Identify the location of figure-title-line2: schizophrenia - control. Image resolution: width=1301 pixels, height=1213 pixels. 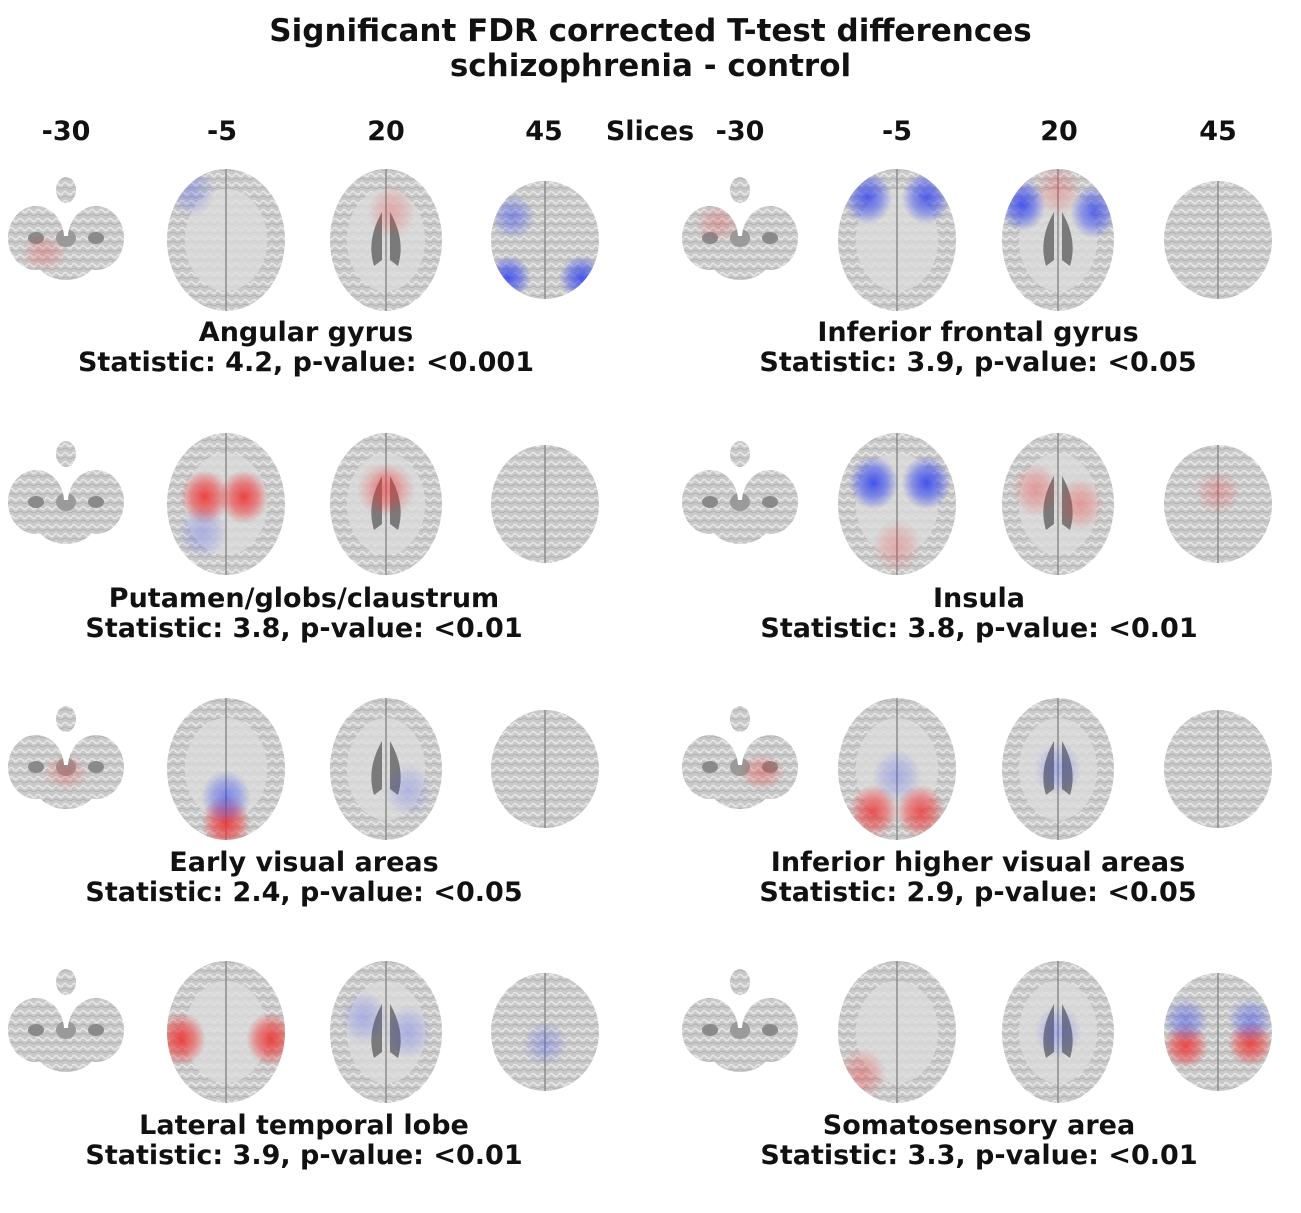
(650, 66).